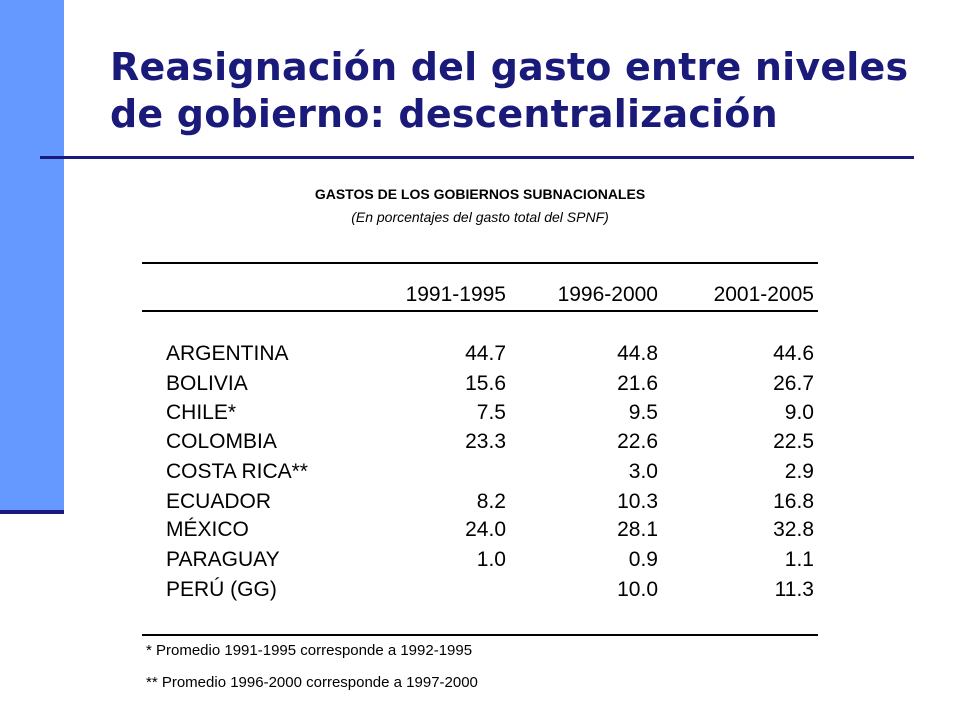 Image resolution: width=960 pixels, height=720 pixels. What do you see at coordinates (637, 353) in the screenshot?
I see `value-cell: 44.8` at bounding box center [637, 353].